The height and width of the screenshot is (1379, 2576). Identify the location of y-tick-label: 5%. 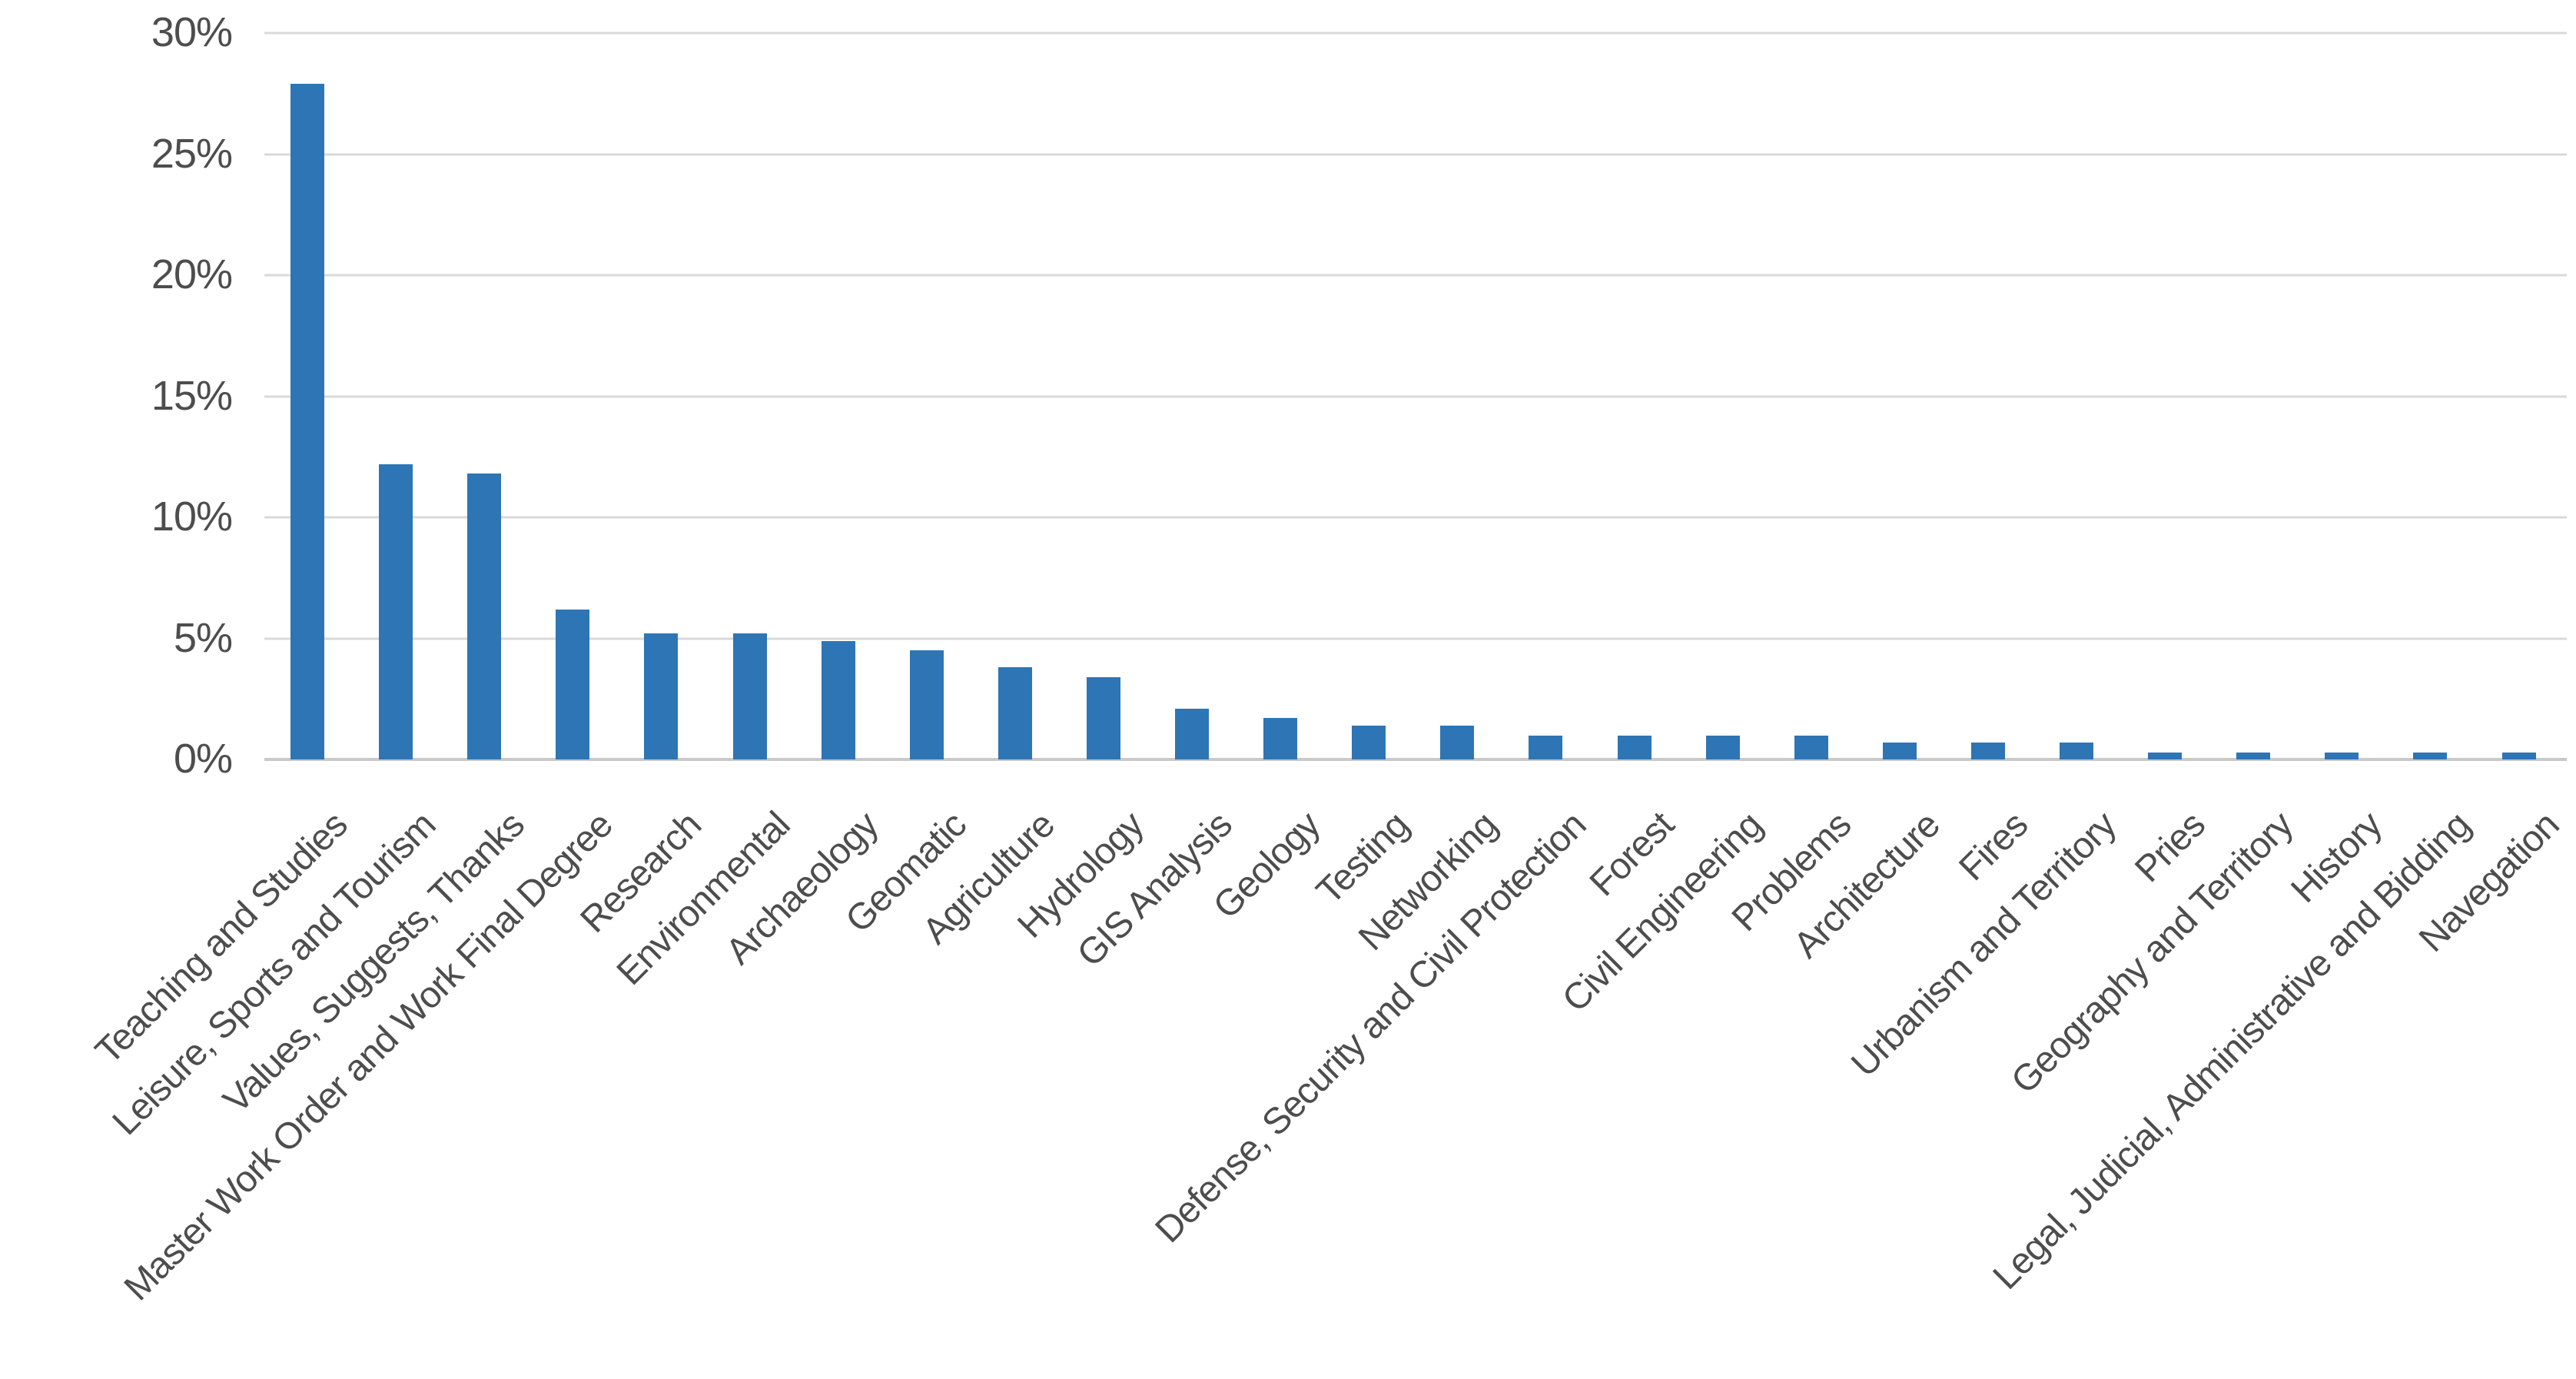
(203, 637).